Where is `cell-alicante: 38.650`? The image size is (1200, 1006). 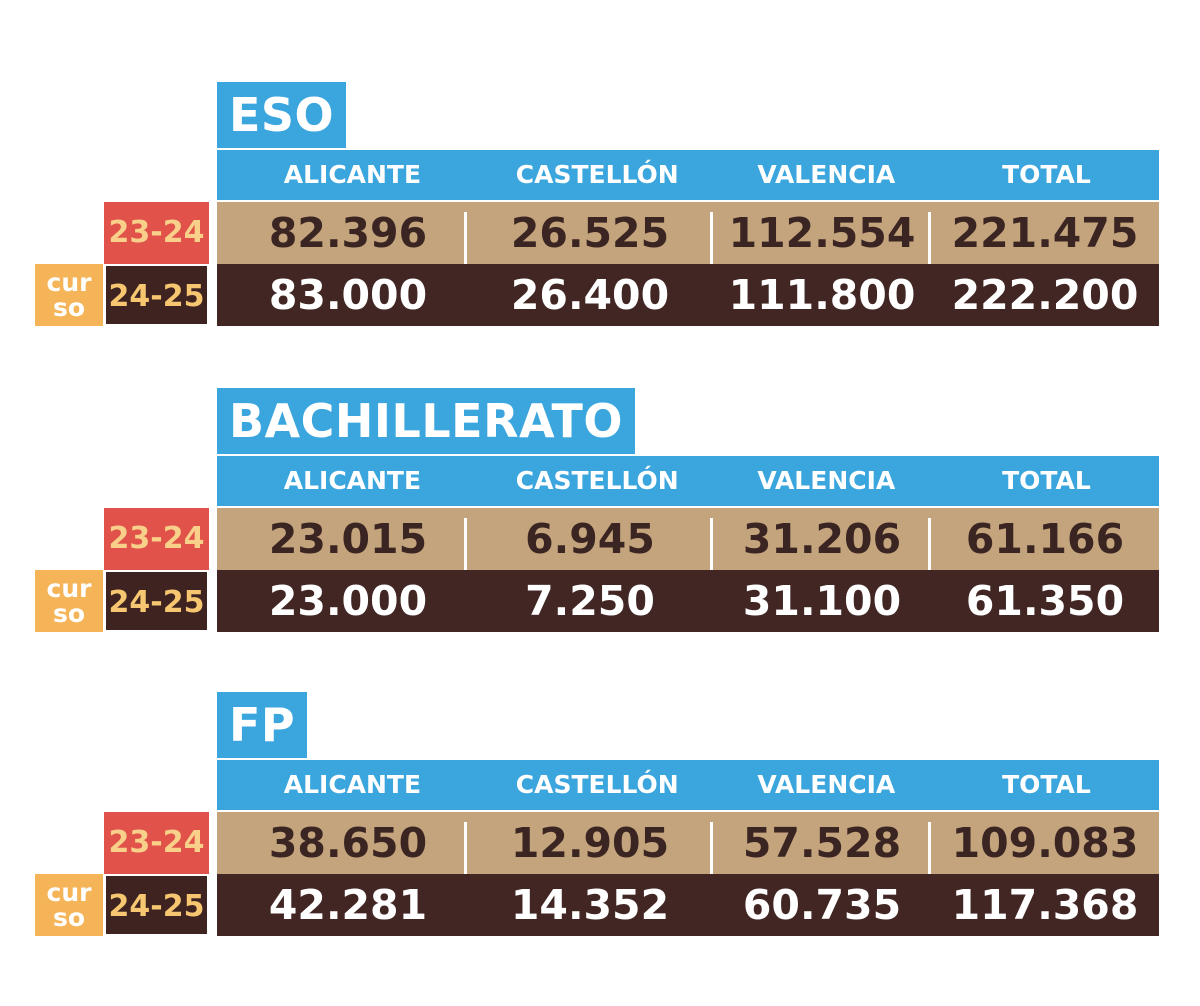 cell-alicante: 38.650 is located at coordinates (342, 870).